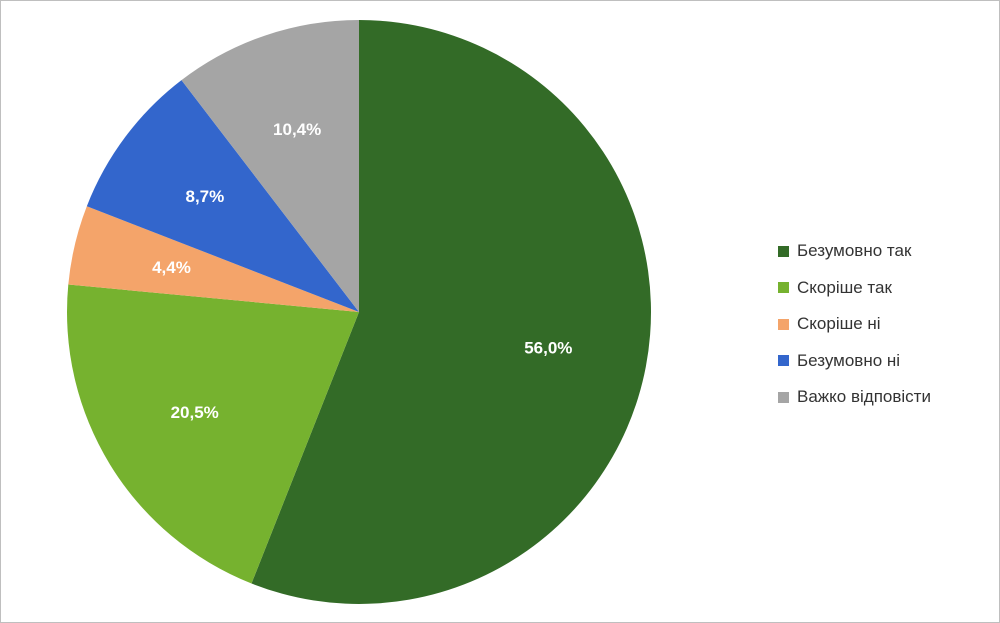 Image resolution: width=1000 pixels, height=623 pixels. I want to click on legend-item-vazhko-vidpovisty: Важко відповісти, so click(883, 397).